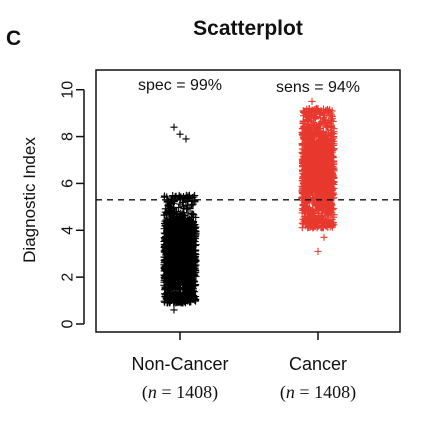 This screenshot has height=426, width=432. I want to click on n-variable: n, so click(290, 392).